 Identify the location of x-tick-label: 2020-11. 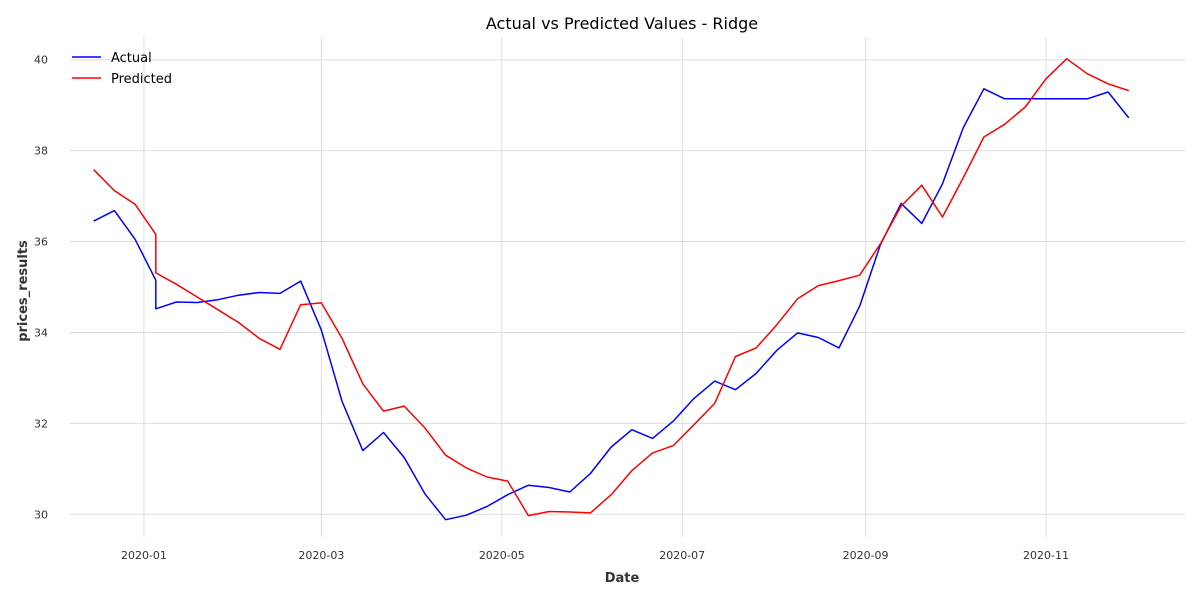
(1046, 555).